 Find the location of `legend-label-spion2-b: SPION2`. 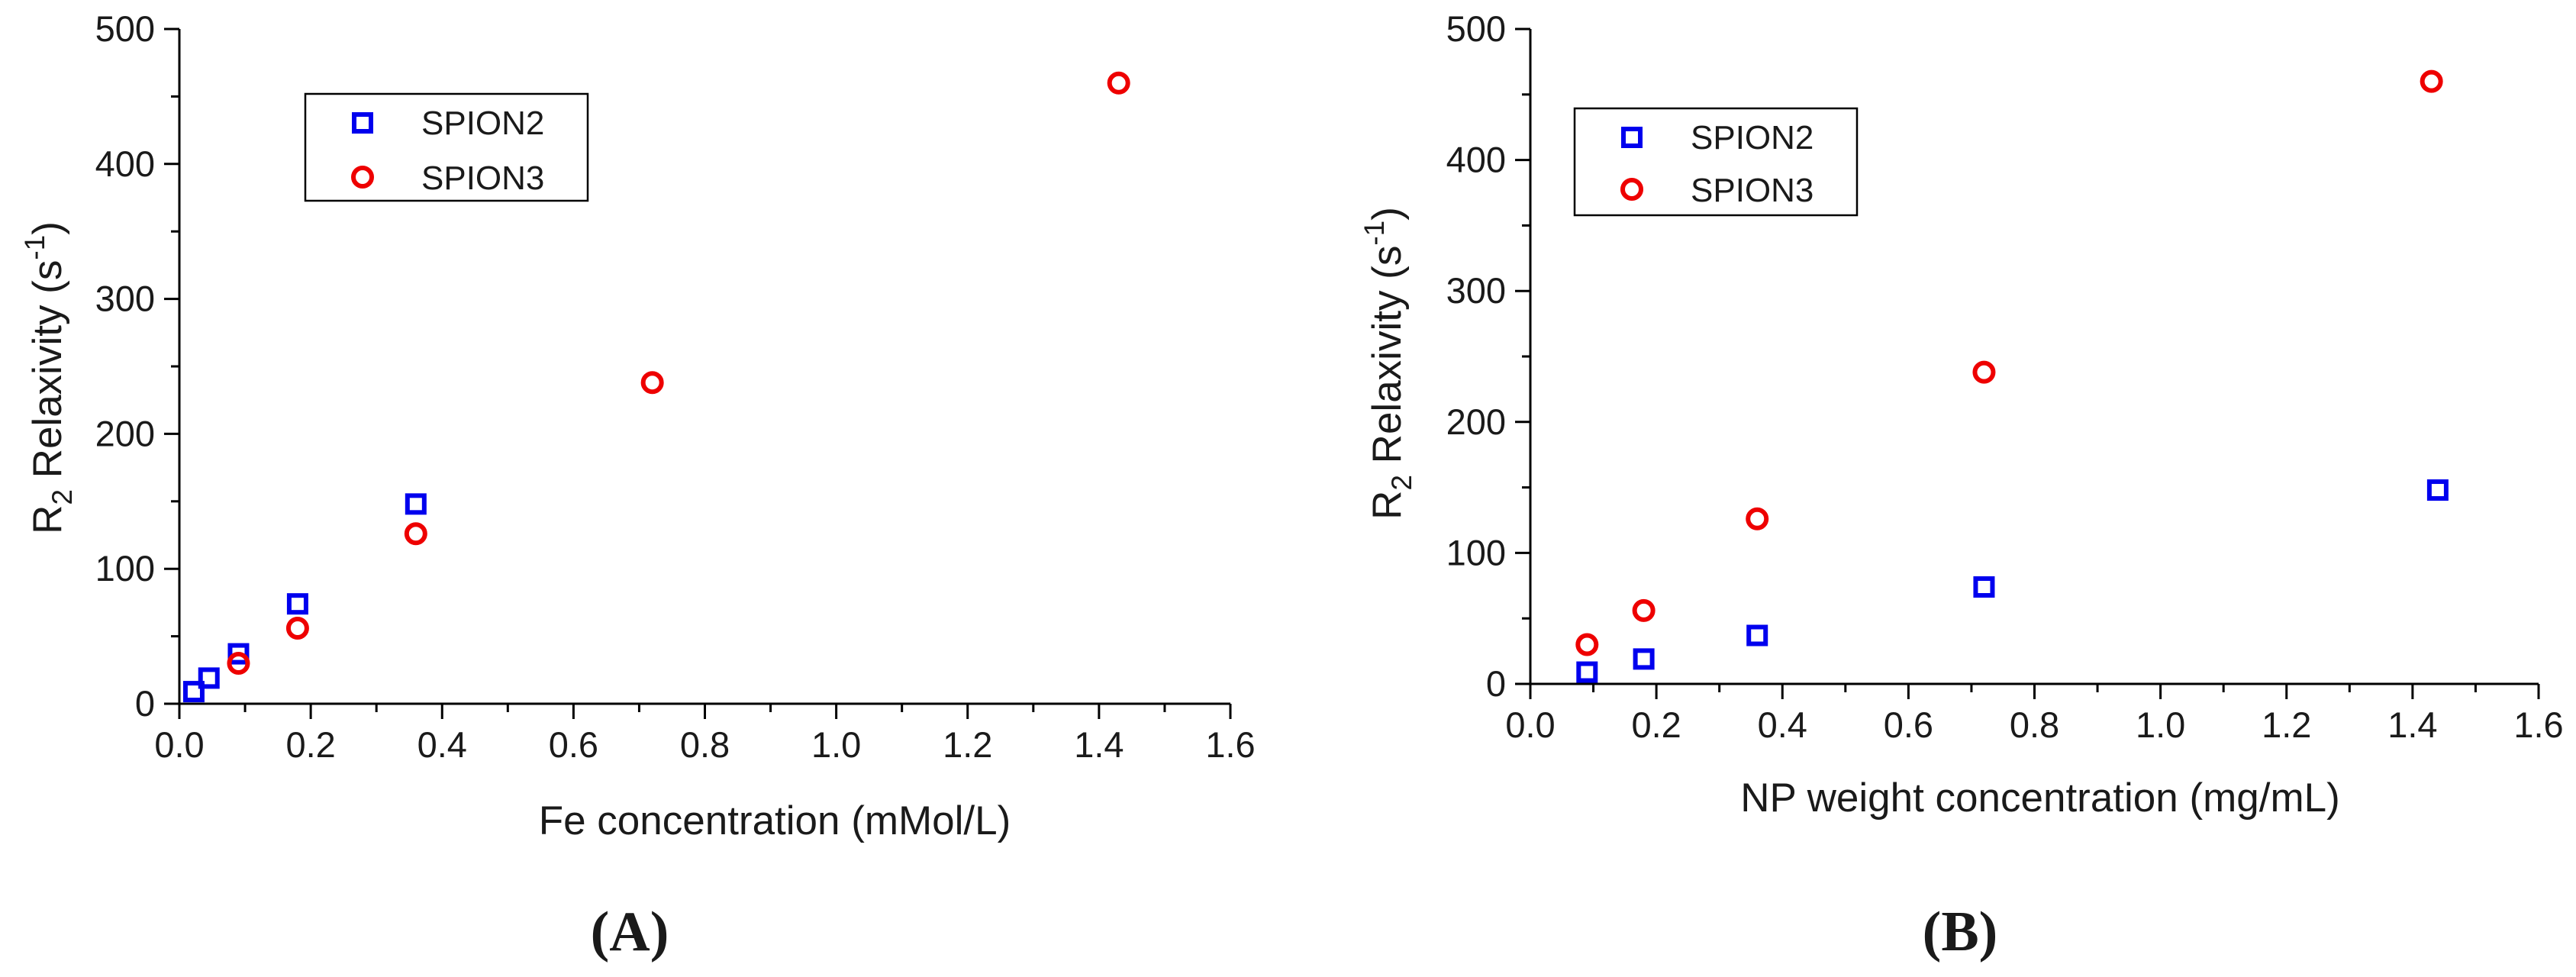

legend-label-spion2-b: SPION2 is located at coordinates (1752, 137).